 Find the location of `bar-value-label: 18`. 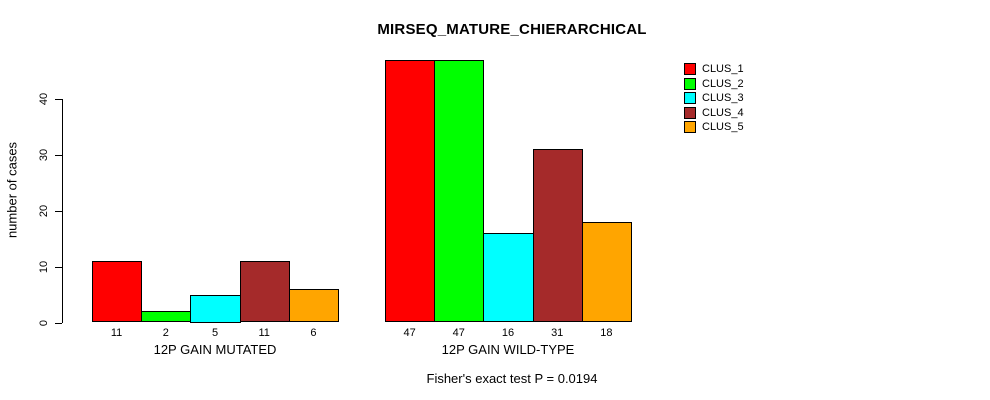

bar-value-label: 18 is located at coordinates (606, 333).